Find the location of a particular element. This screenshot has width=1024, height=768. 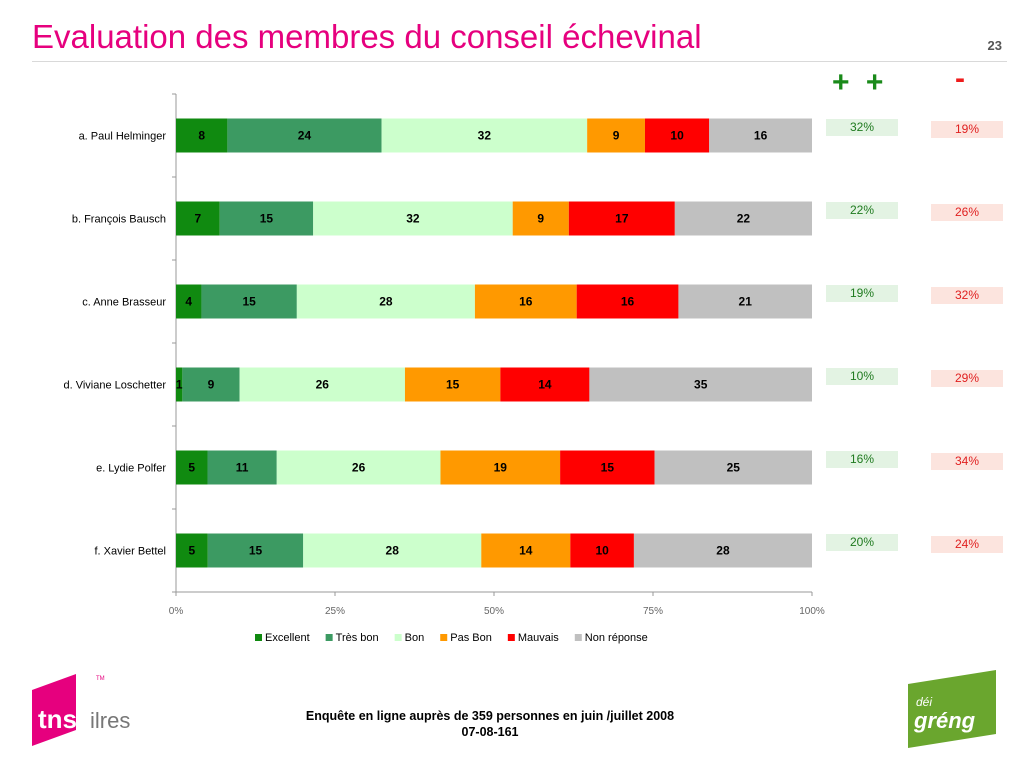

title-divider is located at coordinates (519, 61).